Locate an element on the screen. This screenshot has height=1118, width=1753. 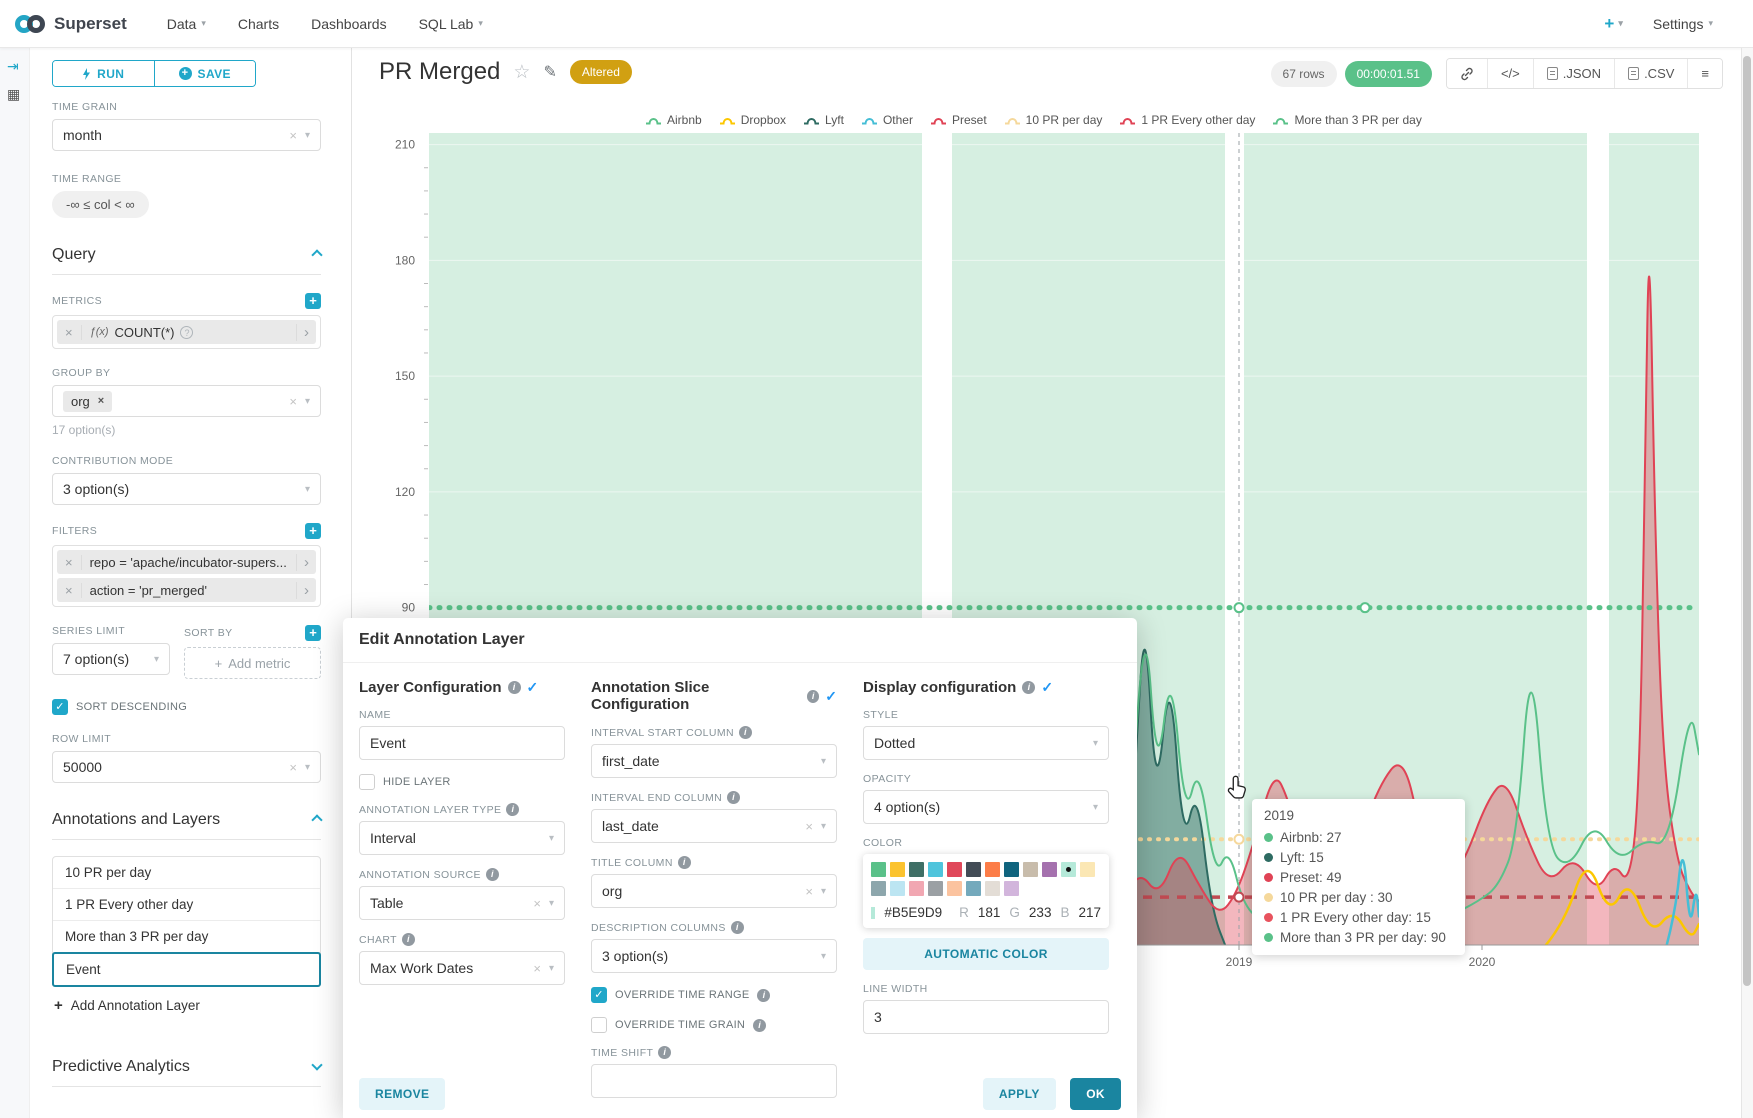
series-limit-select: 7 option(s) ▾ is located at coordinates (111, 659).